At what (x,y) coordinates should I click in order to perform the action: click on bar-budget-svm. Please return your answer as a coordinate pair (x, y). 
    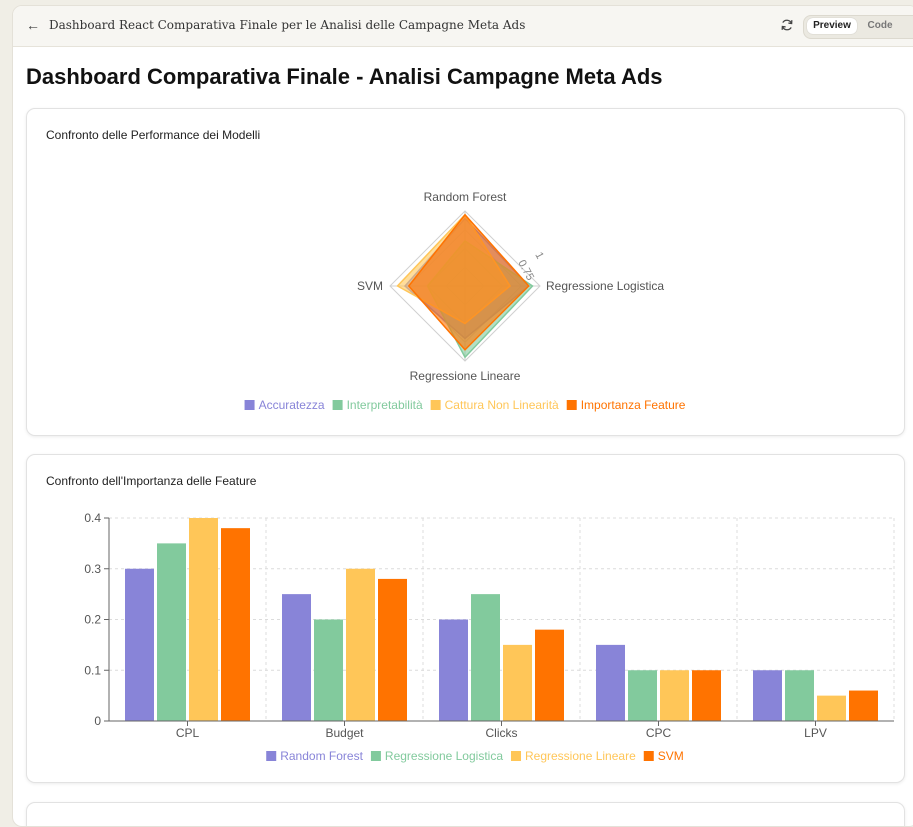
    Looking at the image, I should click on (392, 649).